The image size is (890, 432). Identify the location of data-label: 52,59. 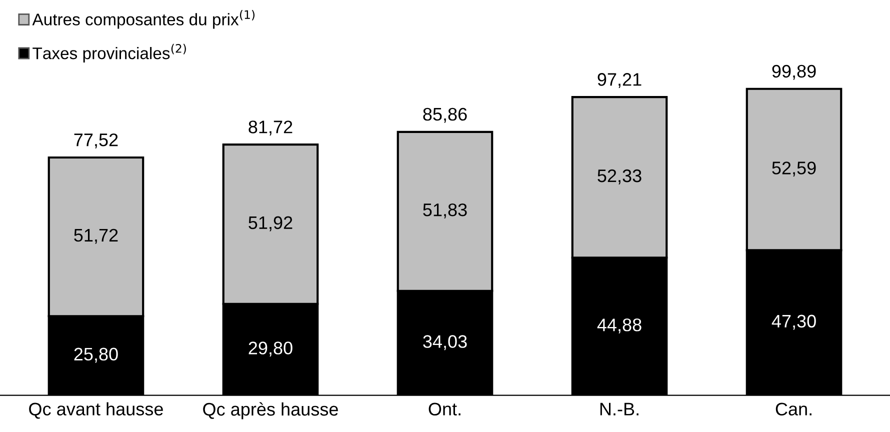
(794, 169).